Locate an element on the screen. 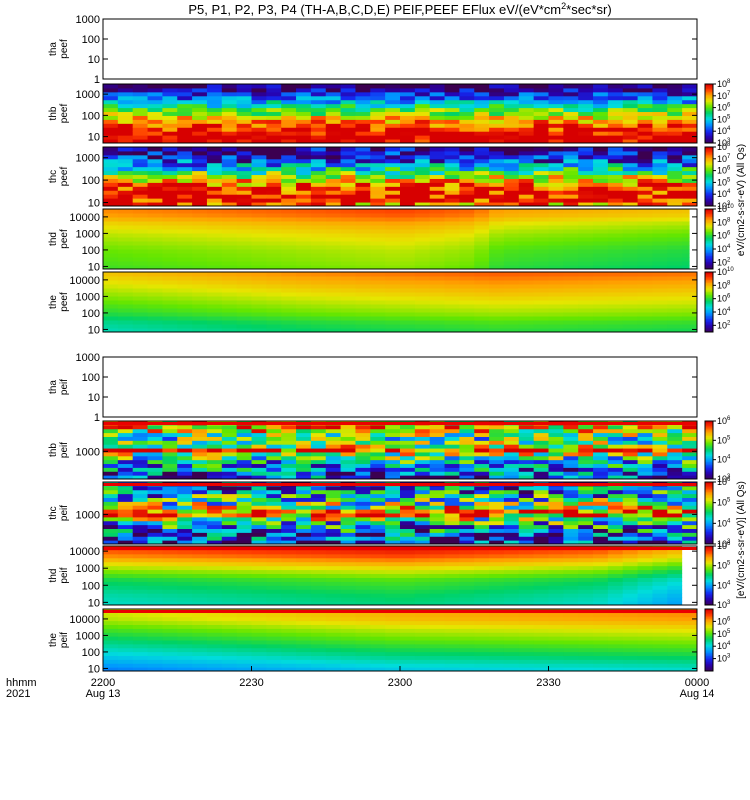 The image size is (750, 800). panel-label: thb peif is located at coordinates (59, 450).